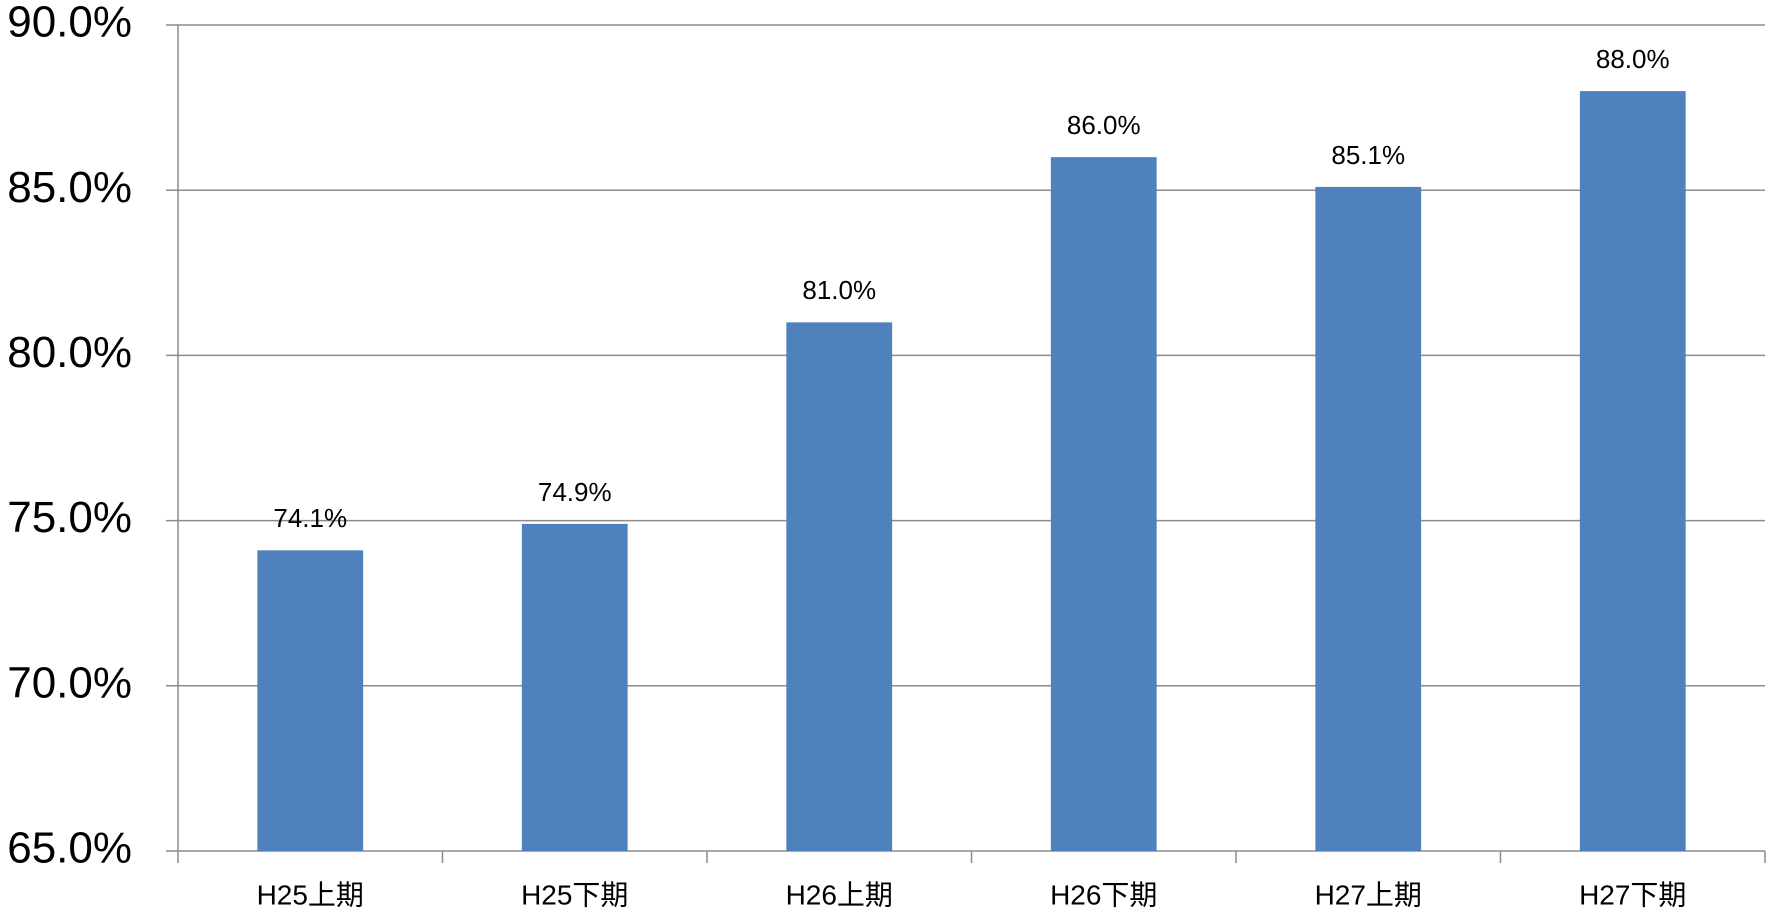  What do you see at coordinates (839, 894) in the screenshot?
I see `x-tick-label: H26上期` at bounding box center [839, 894].